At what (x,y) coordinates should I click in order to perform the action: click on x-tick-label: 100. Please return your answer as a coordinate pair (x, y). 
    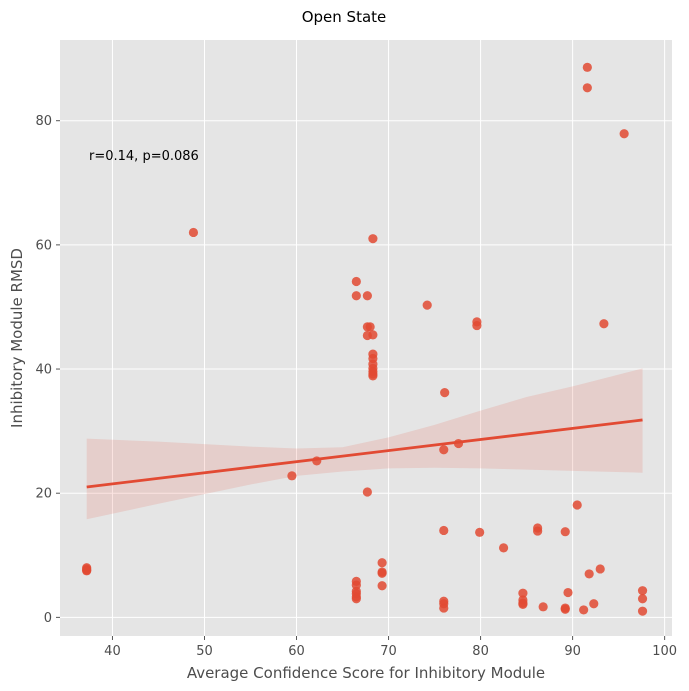
    Looking at the image, I should click on (664, 651).